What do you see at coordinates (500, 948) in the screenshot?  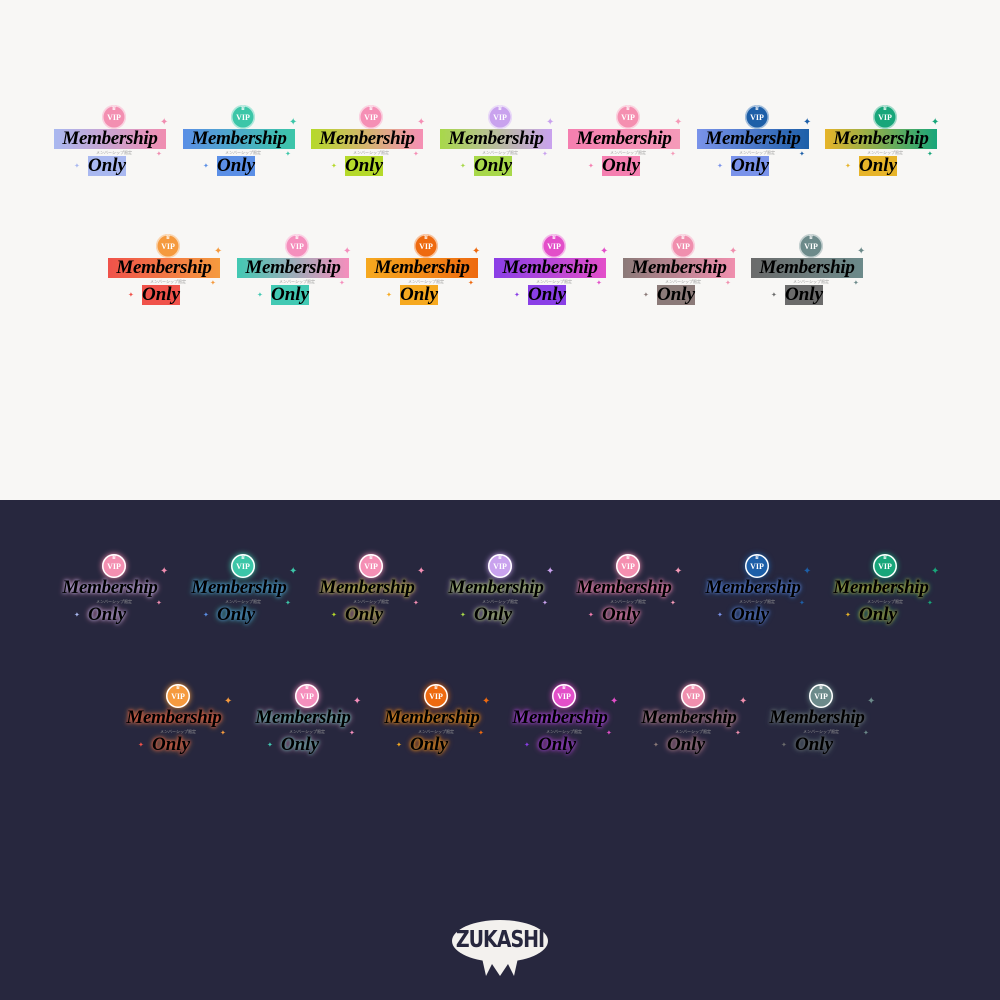 I see `zukashi-logo: ZUKASHI` at bounding box center [500, 948].